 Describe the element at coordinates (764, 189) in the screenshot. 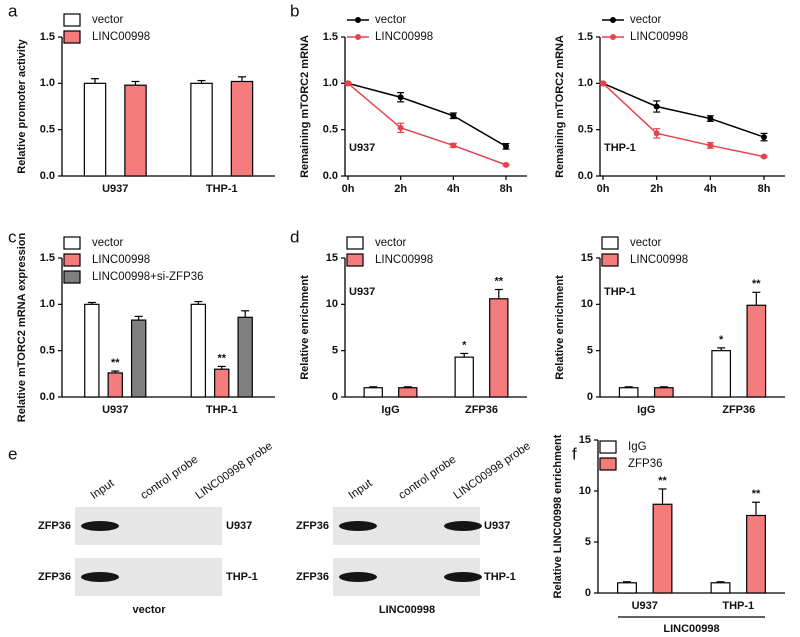

I see `x-tick-label: 8h` at that location.